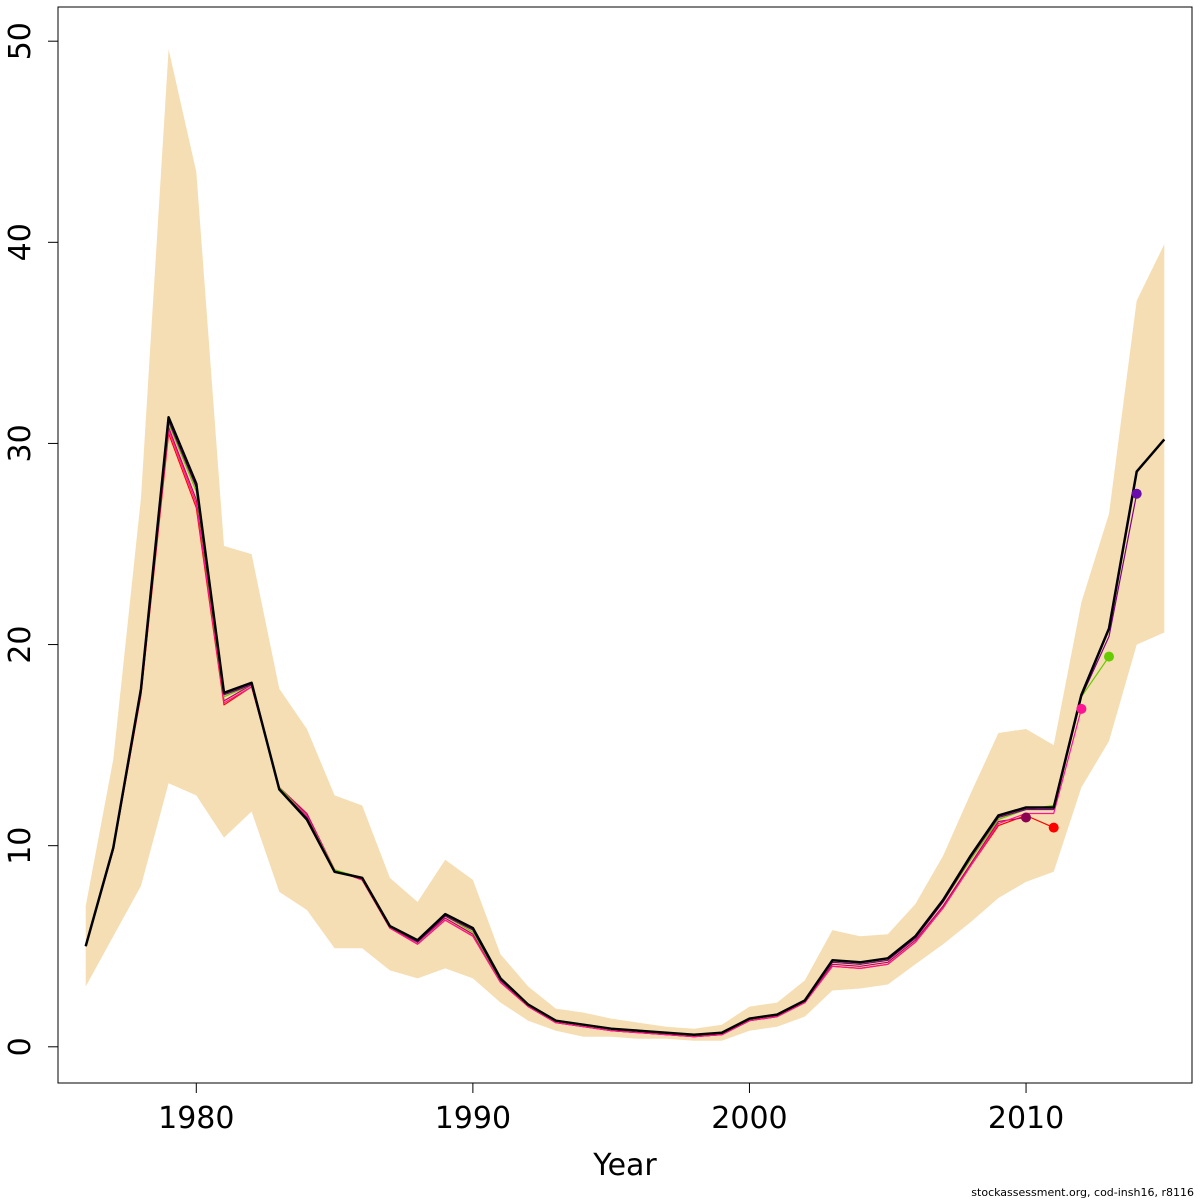 Image resolution: width=1200 pixels, height=1200 pixels. I want to click on footer-credit: stockassessment.org, cod-insh16, r8116, so click(1082, 1192).